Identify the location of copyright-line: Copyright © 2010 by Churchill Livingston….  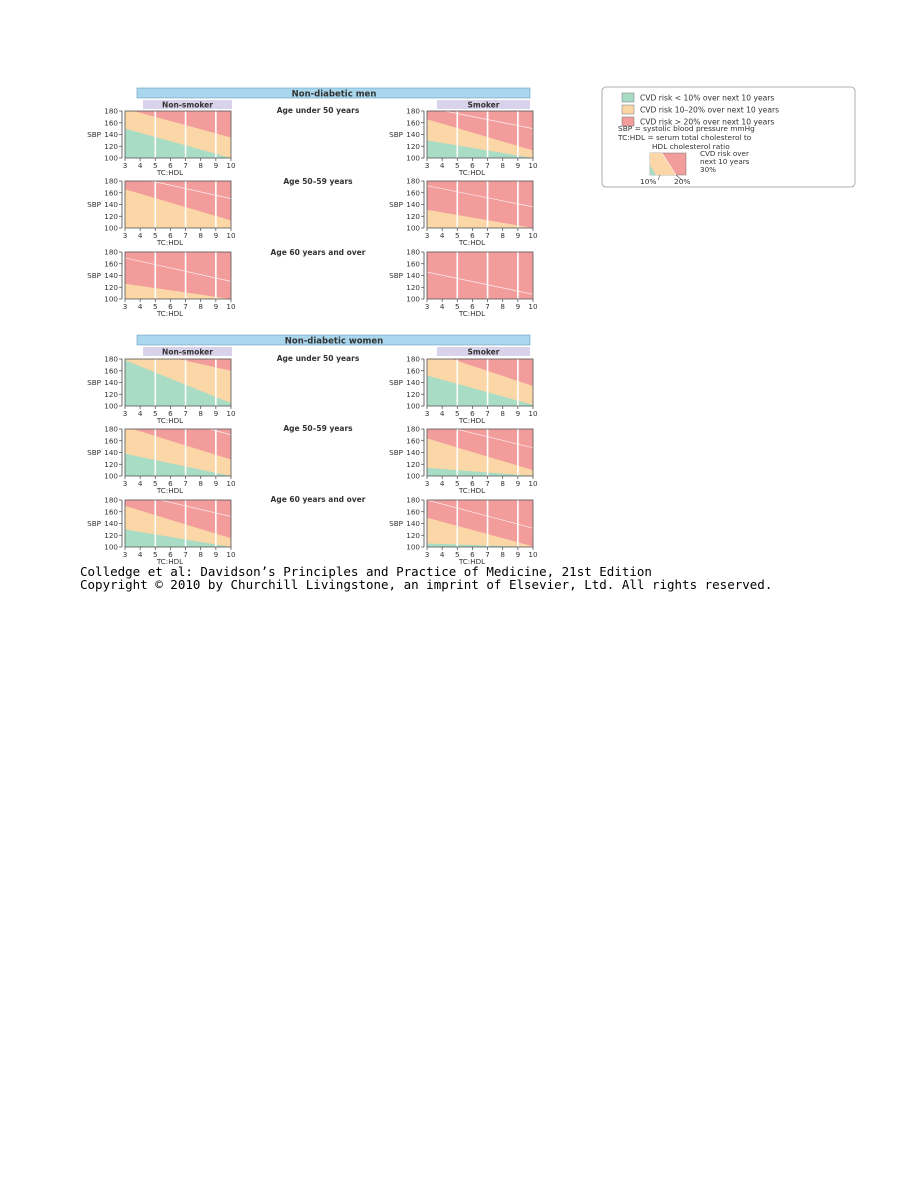
(426, 584).